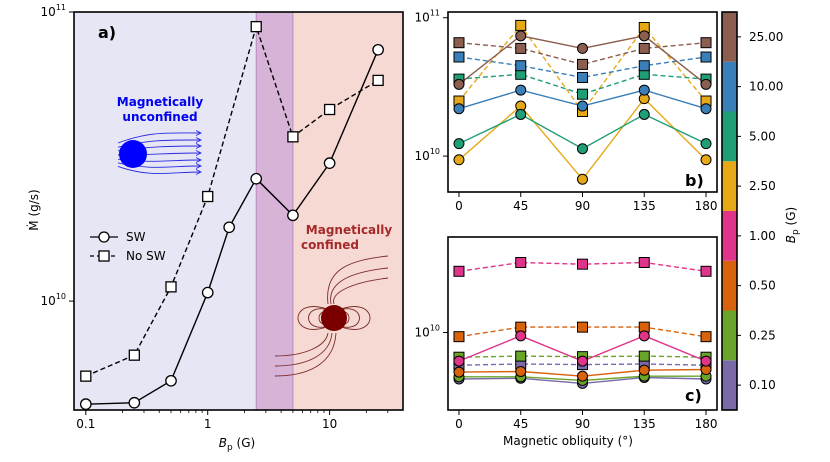 This screenshot has height=462, width=830. I want to click on xtick-label: 90, so click(582, 424).